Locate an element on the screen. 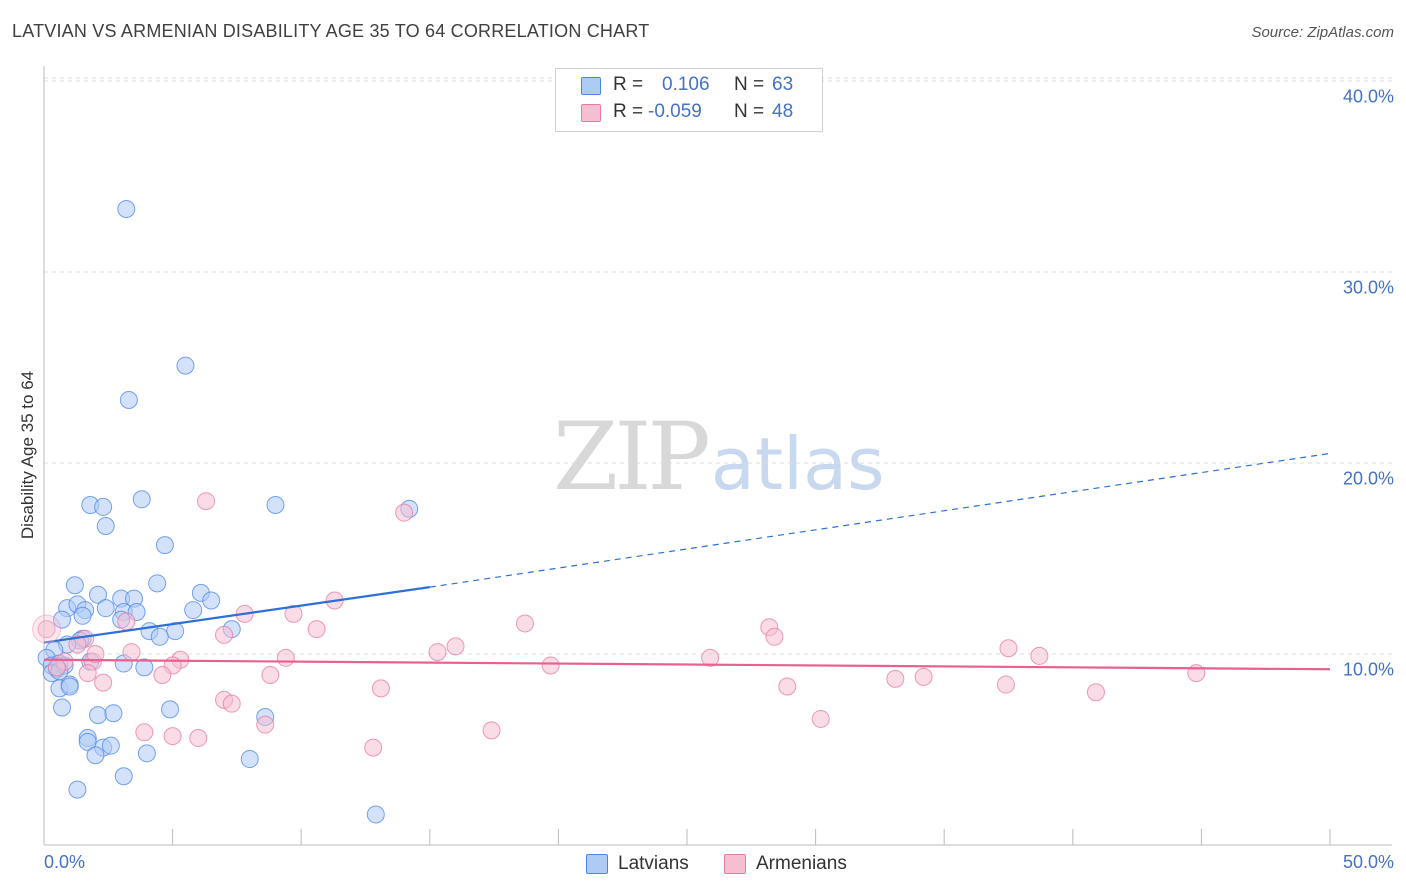  y-tick-label-40: 40.0% is located at coordinates (1368, 96).